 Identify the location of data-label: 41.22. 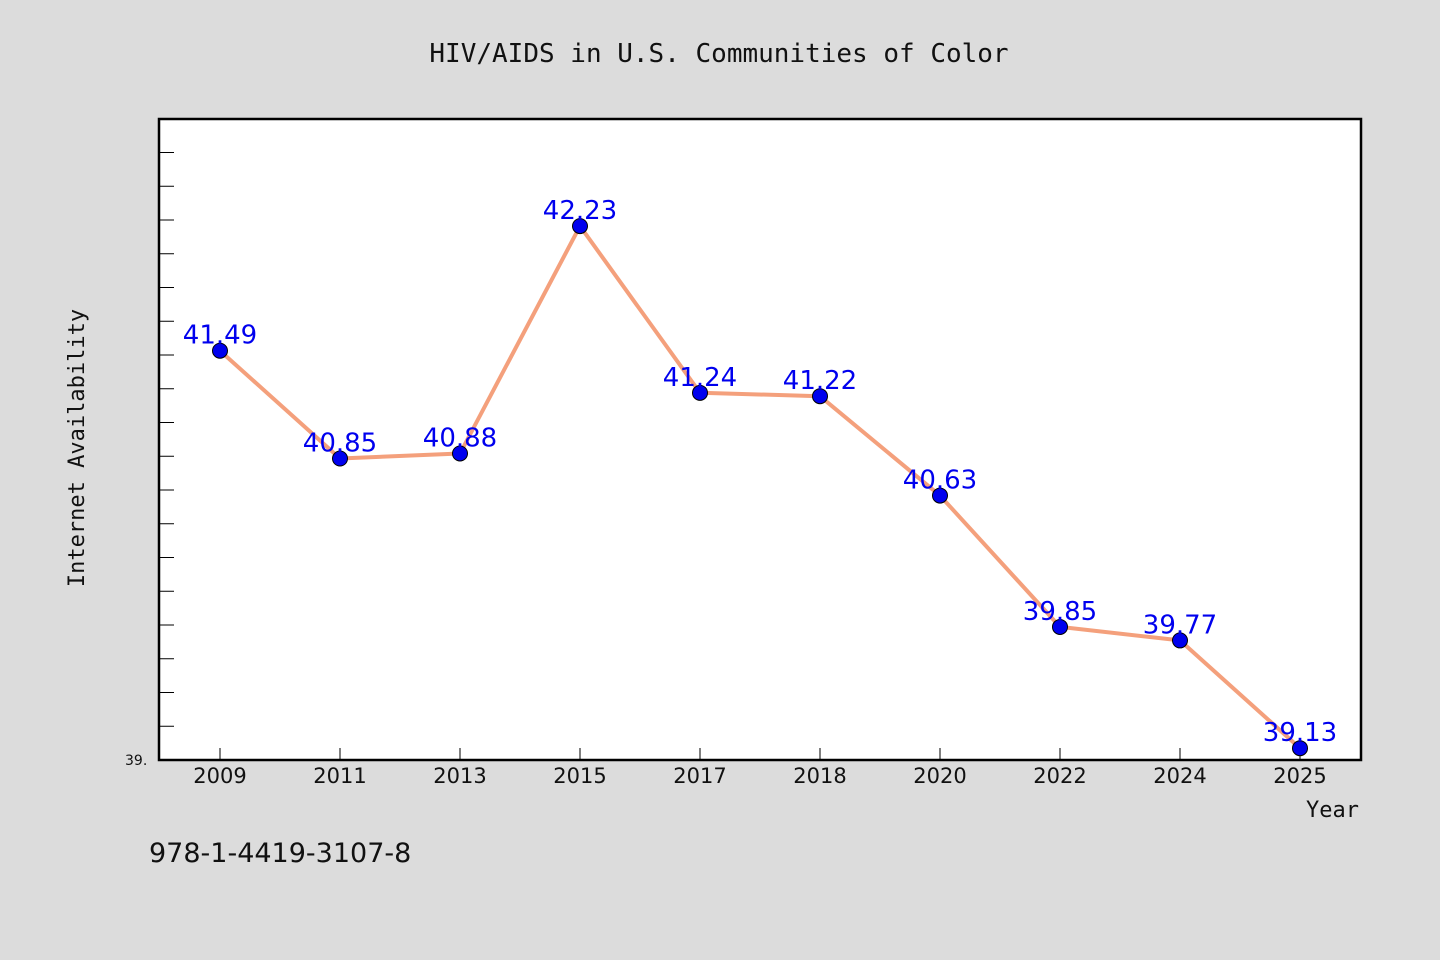
(820, 381).